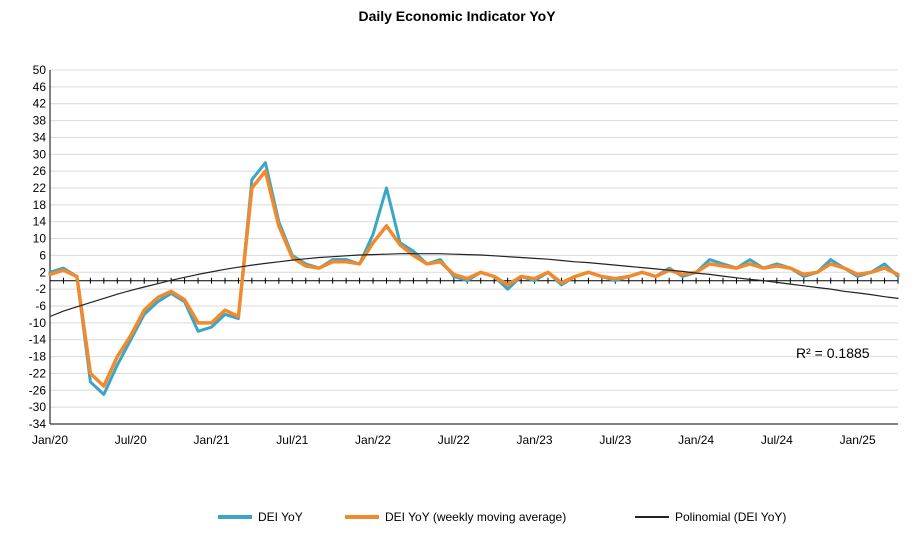 The width and height of the screenshot is (914, 538). Describe the element at coordinates (362, 517) in the screenshot. I see `legend-swatch-orange` at that location.